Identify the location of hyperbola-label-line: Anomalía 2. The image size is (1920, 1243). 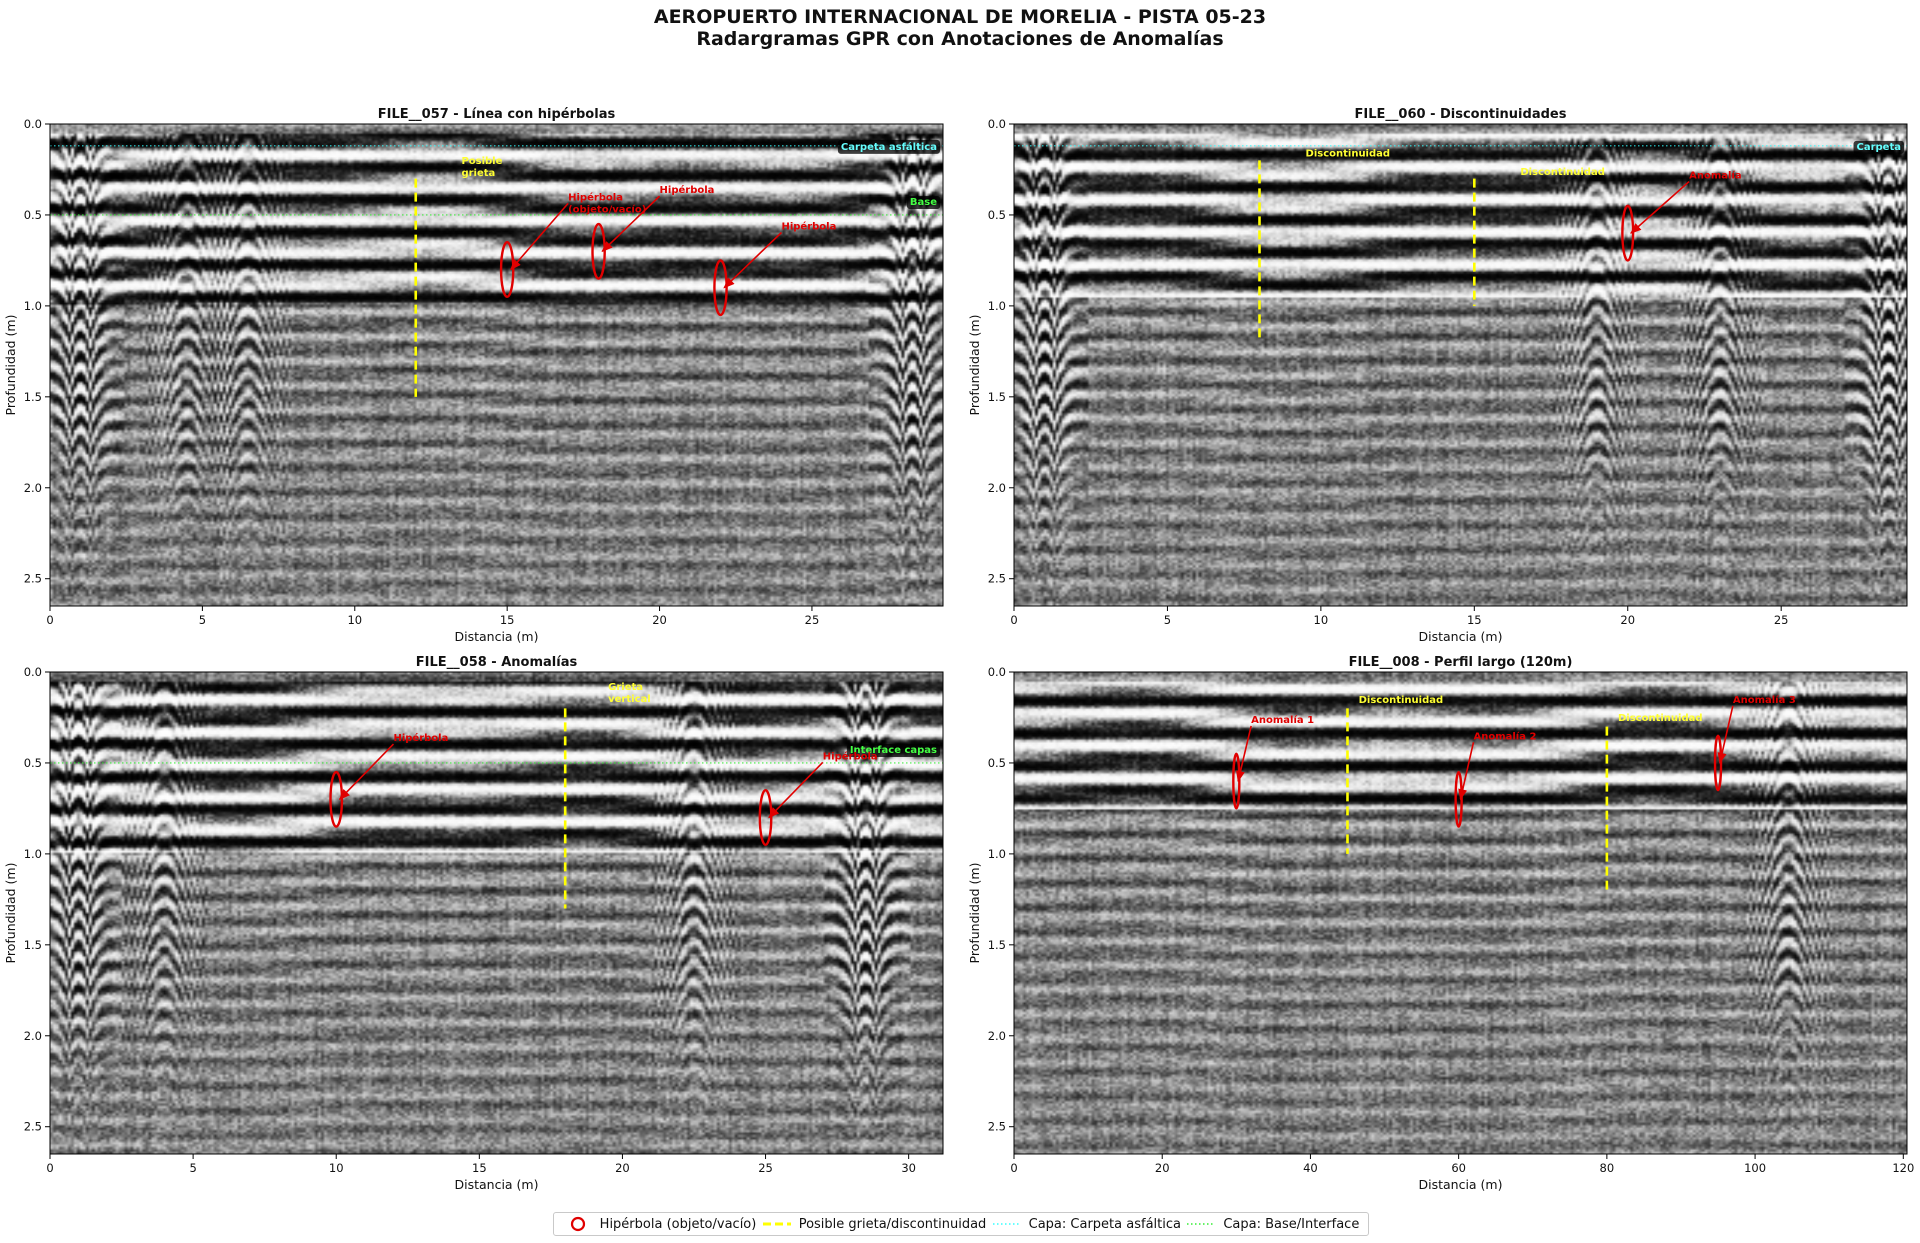
(1504, 736).